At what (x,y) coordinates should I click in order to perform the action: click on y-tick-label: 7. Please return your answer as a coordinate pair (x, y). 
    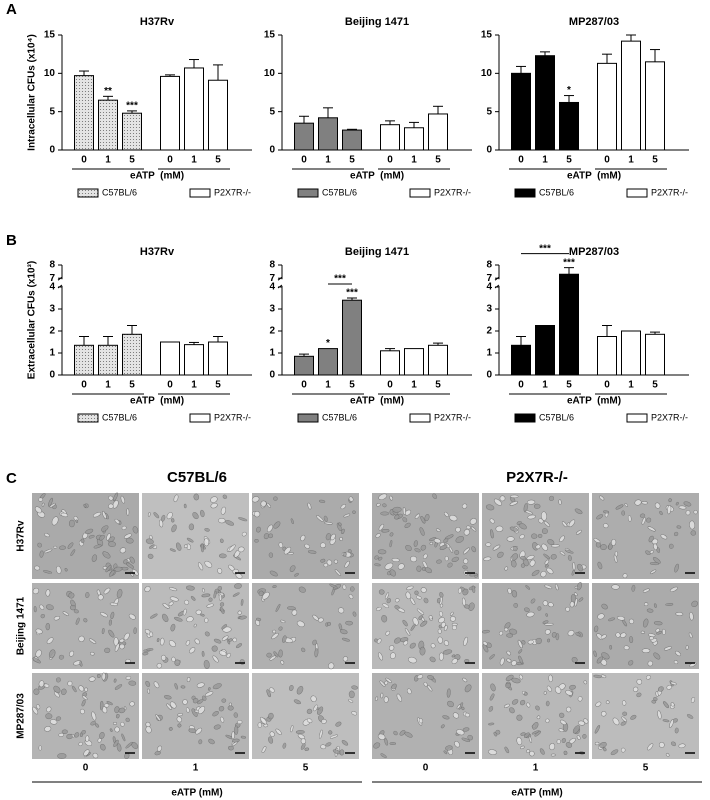
    Looking at the image, I should click on (489, 278).